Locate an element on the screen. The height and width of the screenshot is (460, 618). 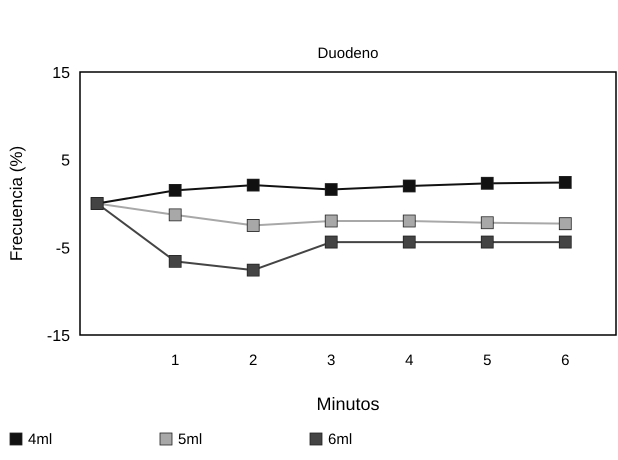
x-tick-label: 1 is located at coordinates (175, 360).